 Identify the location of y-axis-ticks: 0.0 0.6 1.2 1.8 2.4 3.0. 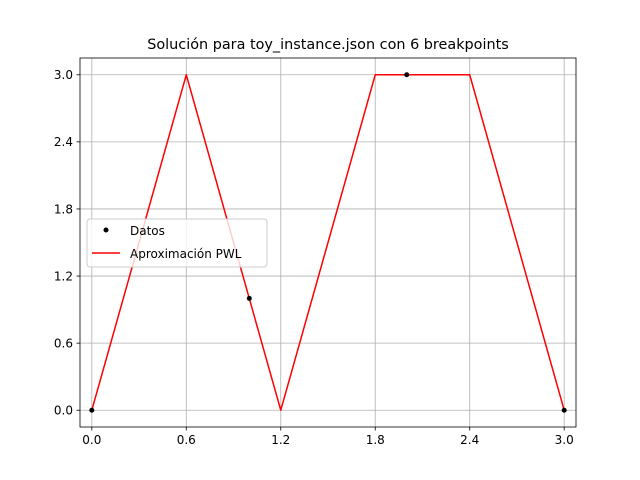
(67, 243).